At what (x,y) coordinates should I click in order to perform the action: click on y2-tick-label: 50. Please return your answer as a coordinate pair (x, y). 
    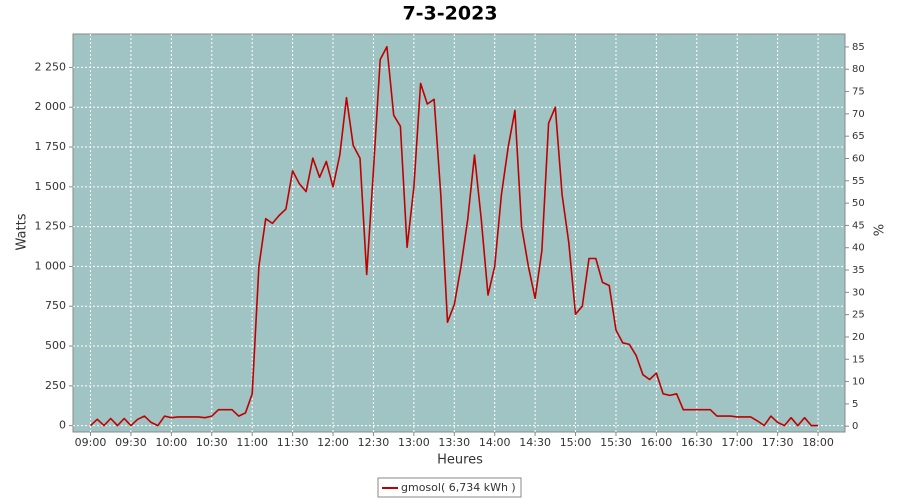
    Looking at the image, I should click on (858, 203).